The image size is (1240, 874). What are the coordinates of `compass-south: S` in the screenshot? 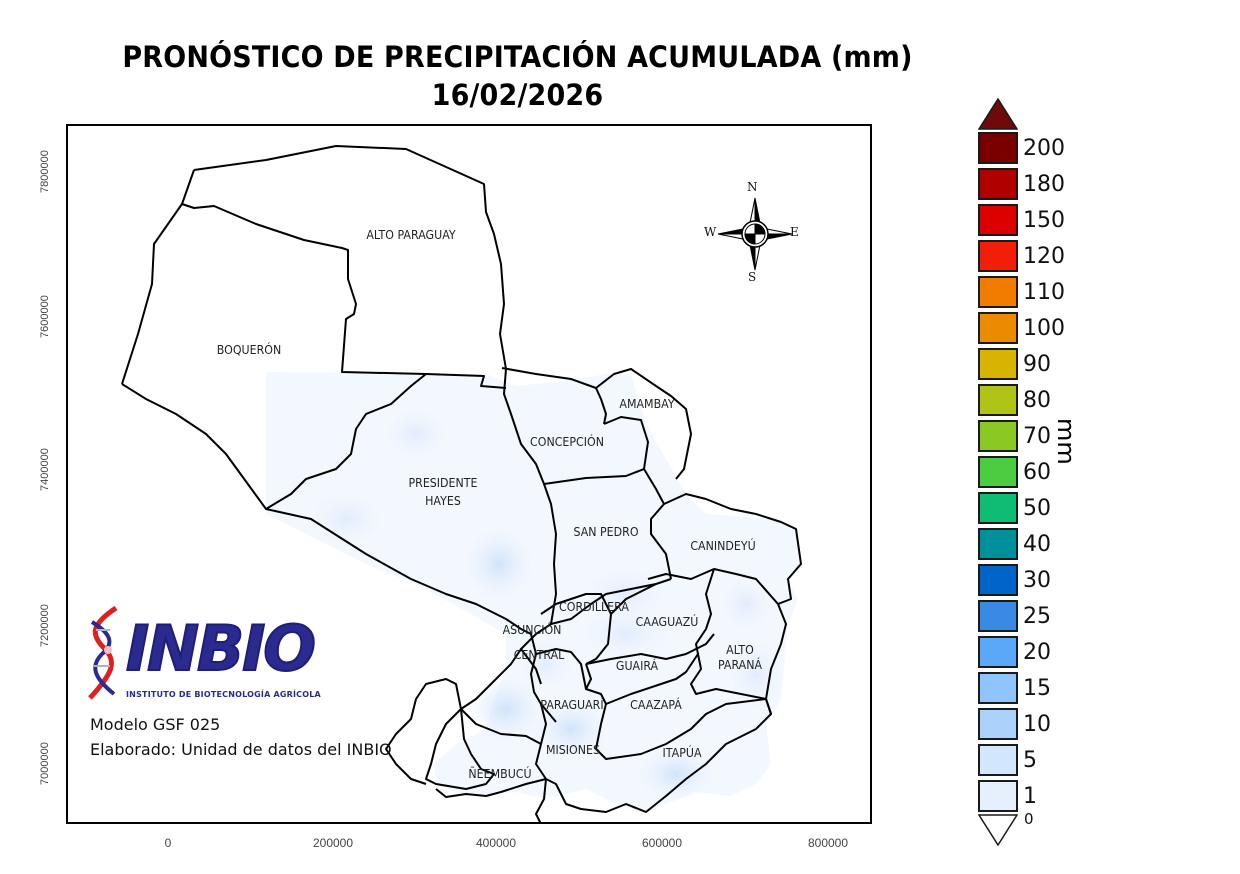 It's located at (752, 277).